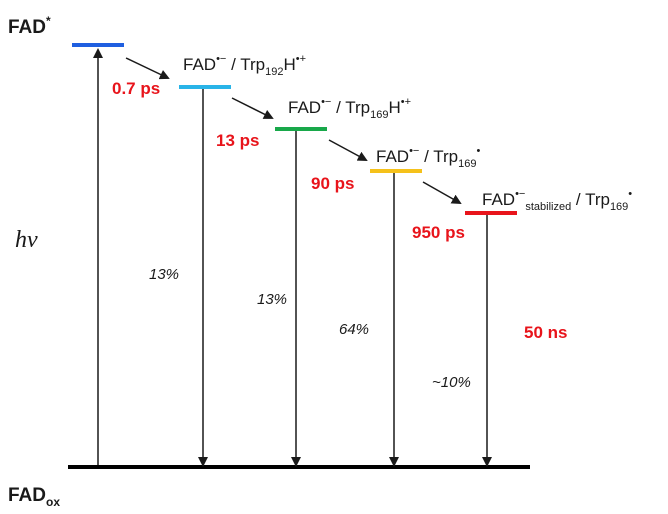 The image size is (668, 514). Describe the element at coordinates (244, 65) in the screenshot. I see `state-label-trp192: FAD•− / Trp192H•+` at that location.